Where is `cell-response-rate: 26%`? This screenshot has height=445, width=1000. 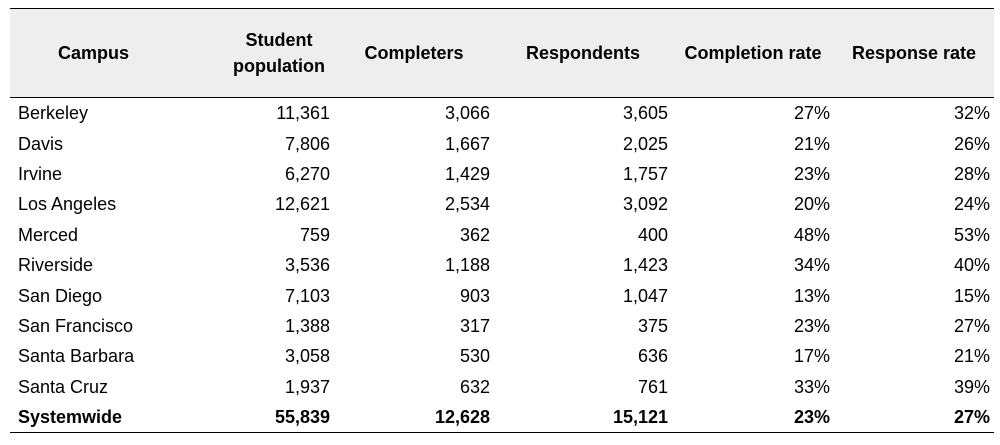
cell-response-rate: 26% is located at coordinates (971, 143).